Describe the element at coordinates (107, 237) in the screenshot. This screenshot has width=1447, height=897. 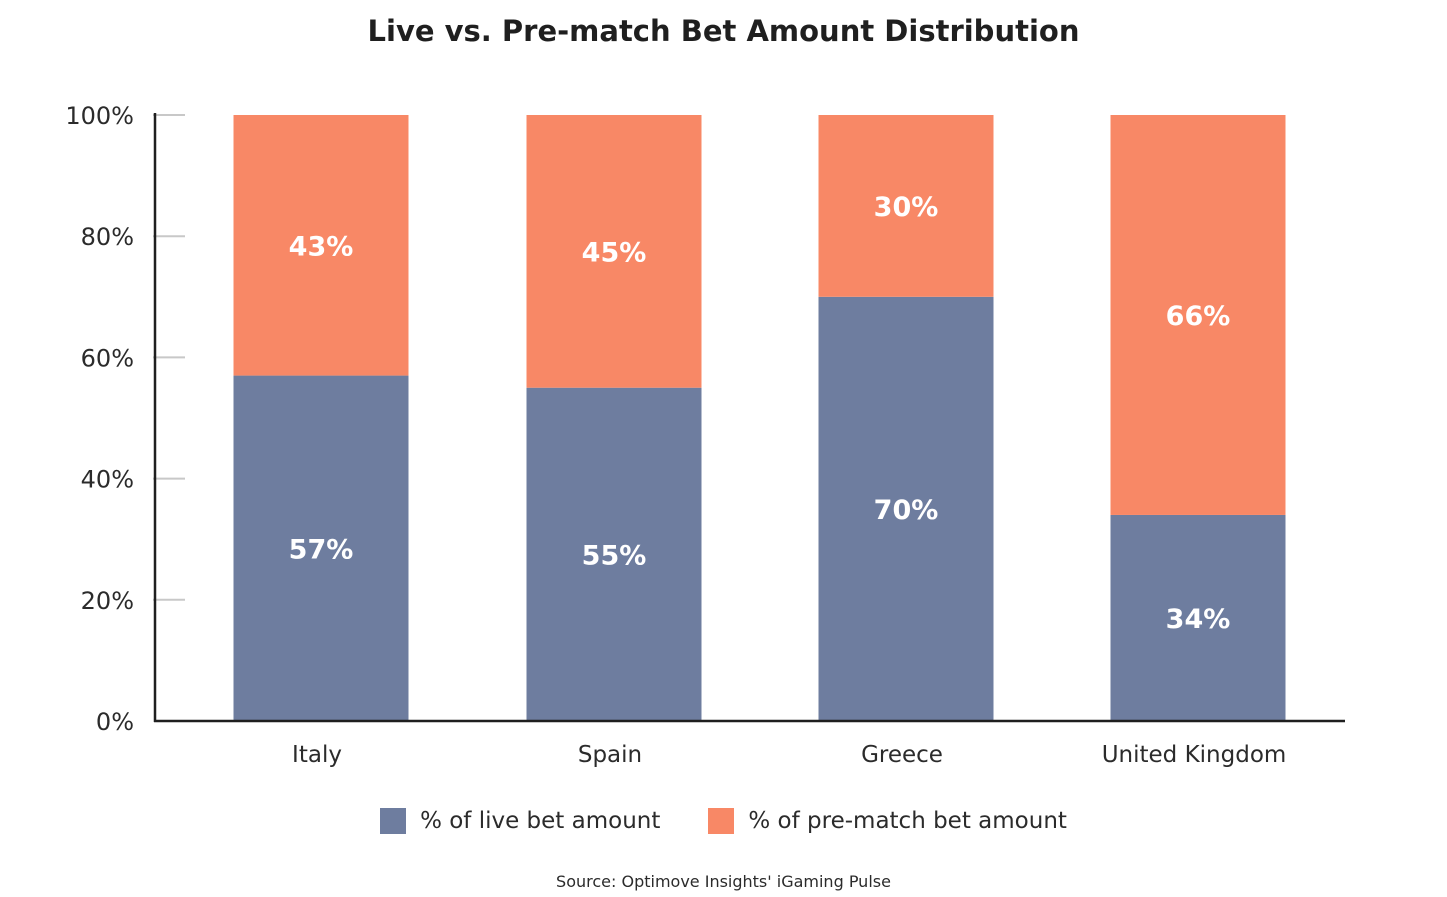
I see `y-tick-label: 80%` at that location.